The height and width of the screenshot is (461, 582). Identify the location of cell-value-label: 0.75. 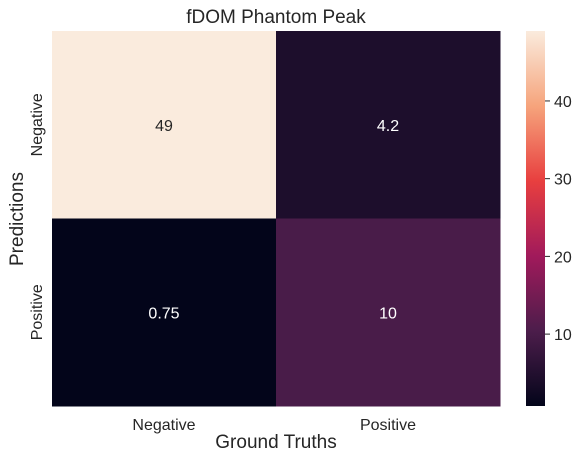
(163, 313).